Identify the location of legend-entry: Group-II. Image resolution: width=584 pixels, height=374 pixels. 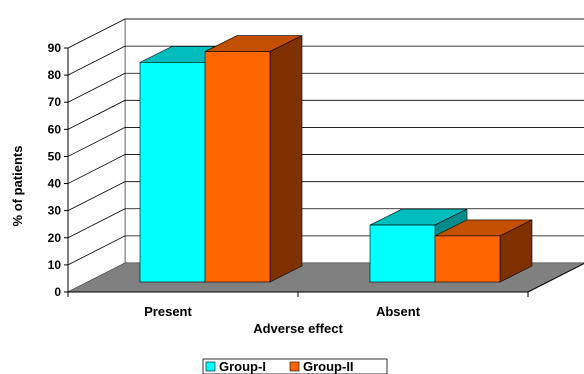
(321, 366).